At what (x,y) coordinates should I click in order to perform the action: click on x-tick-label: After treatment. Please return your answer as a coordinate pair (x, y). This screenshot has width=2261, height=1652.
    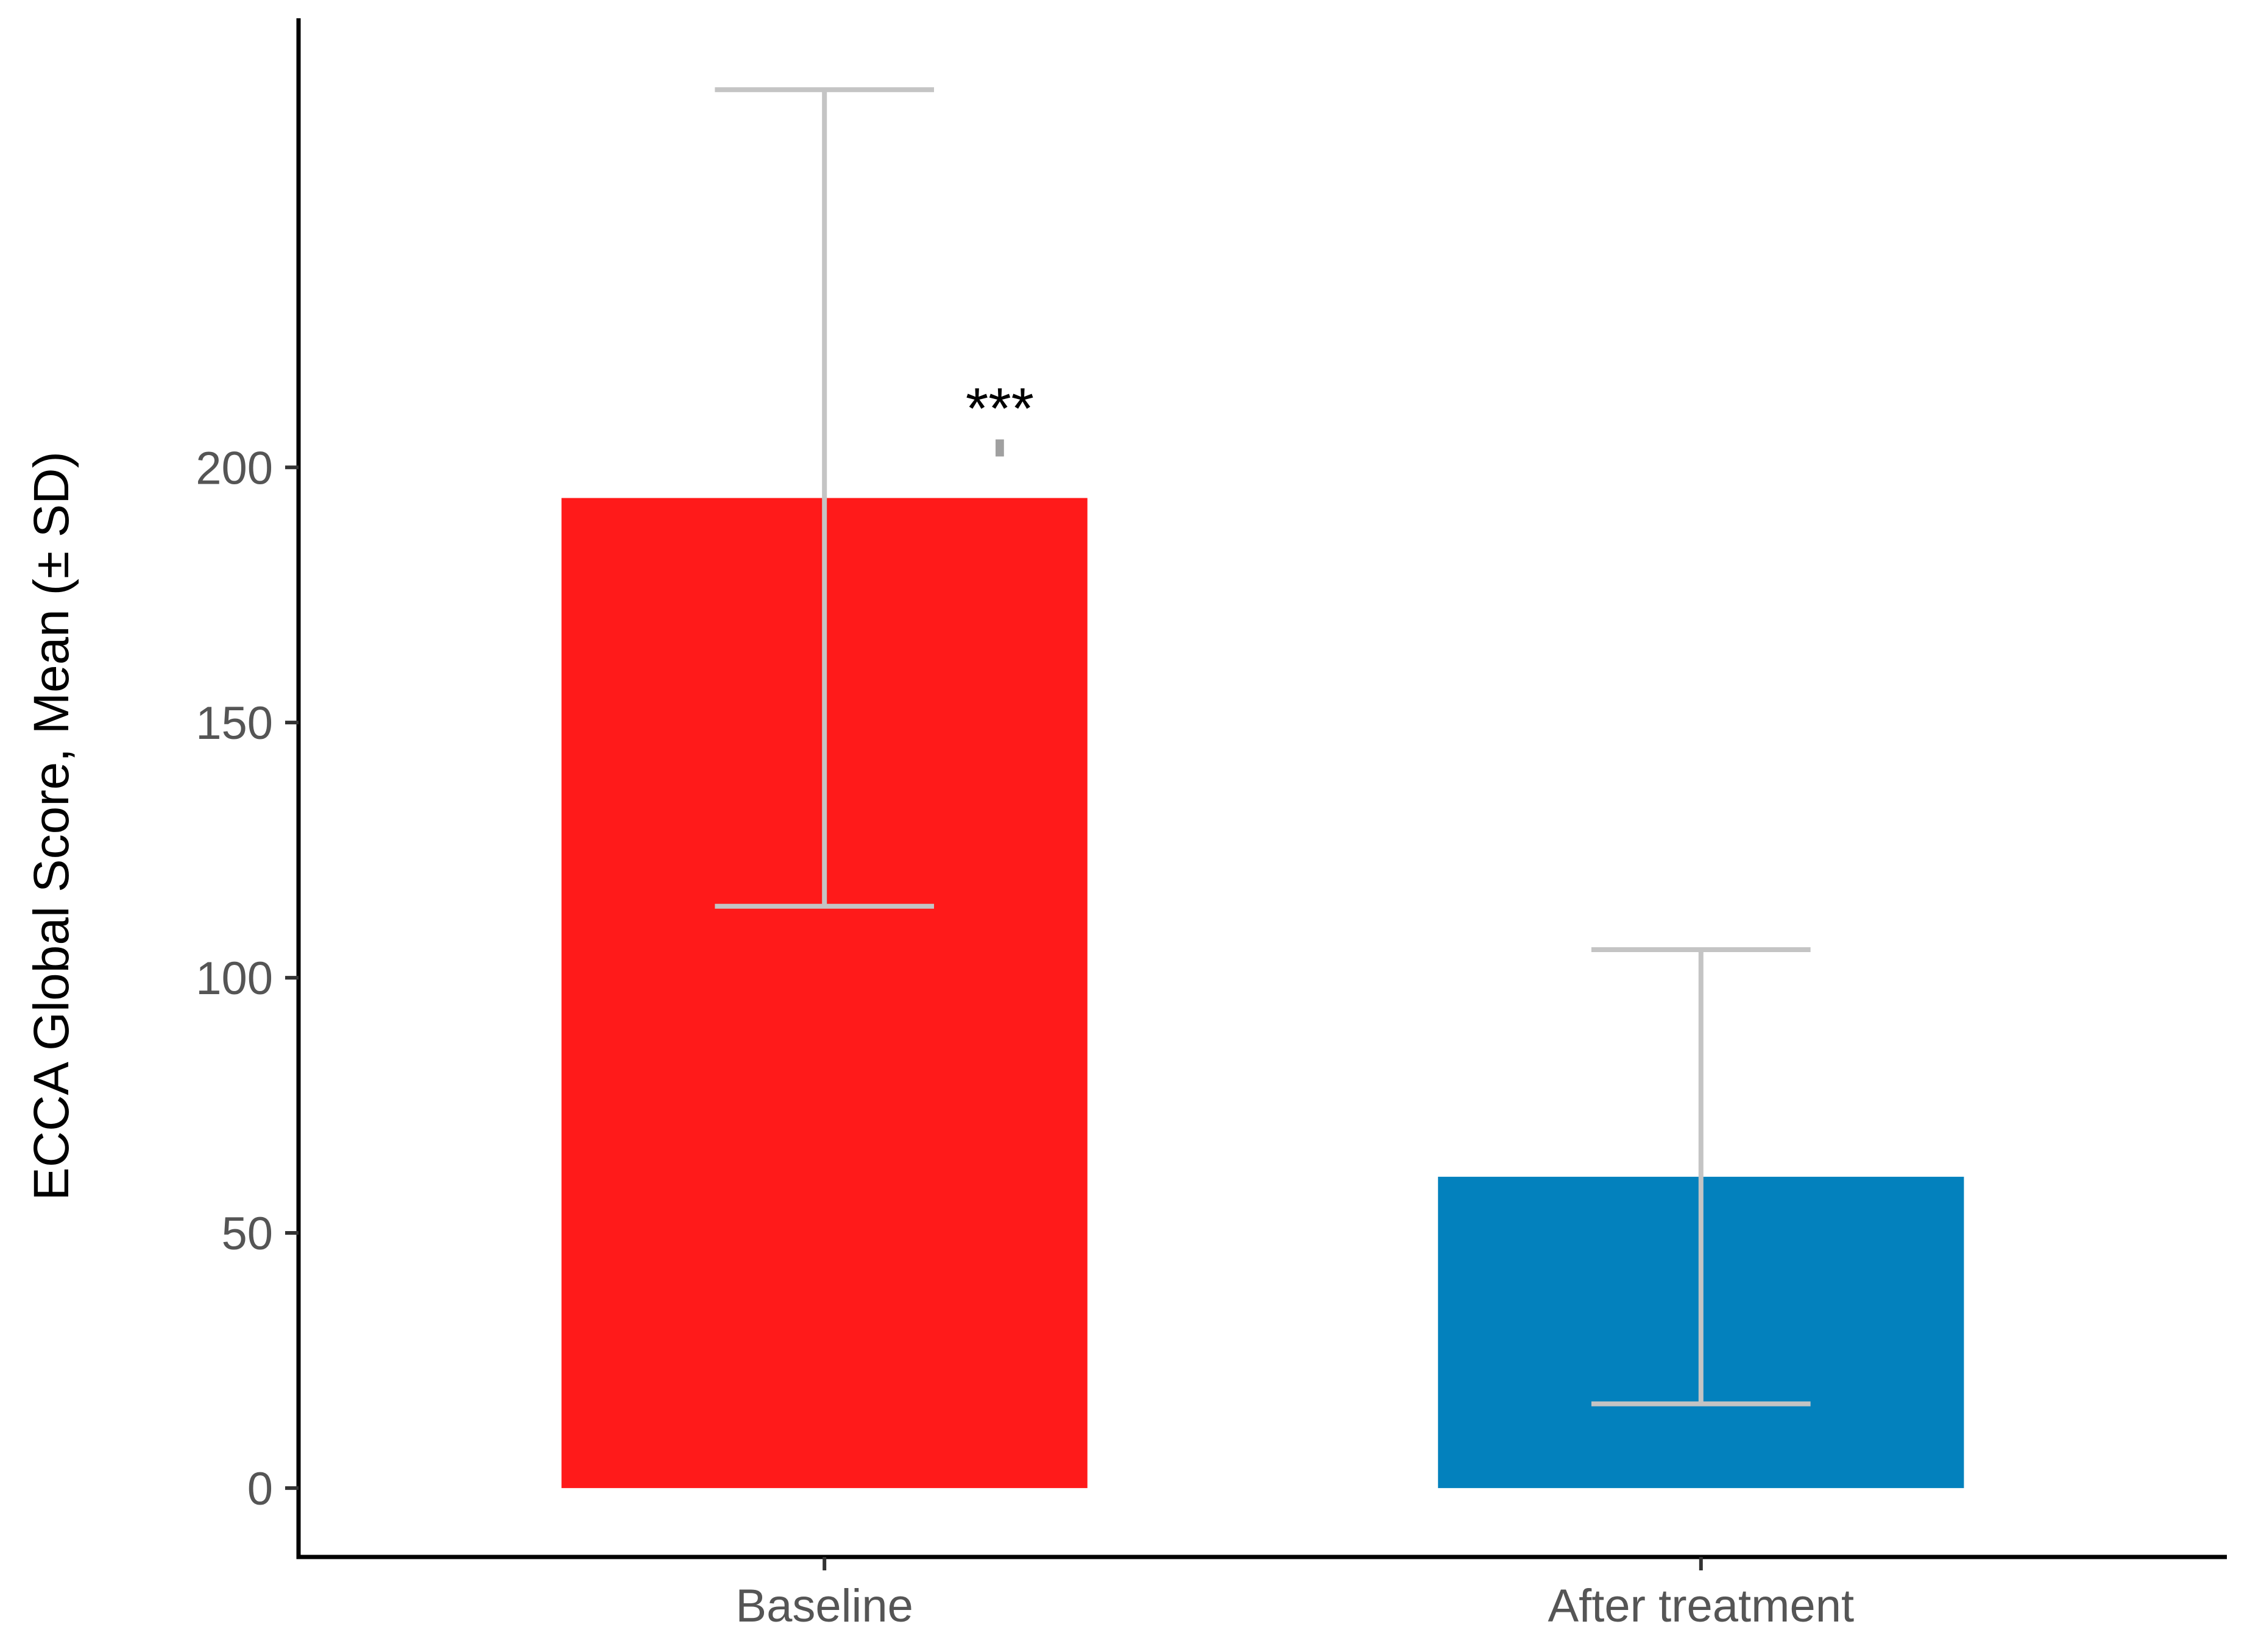
    Looking at the image, I should click on (1701, 1606).